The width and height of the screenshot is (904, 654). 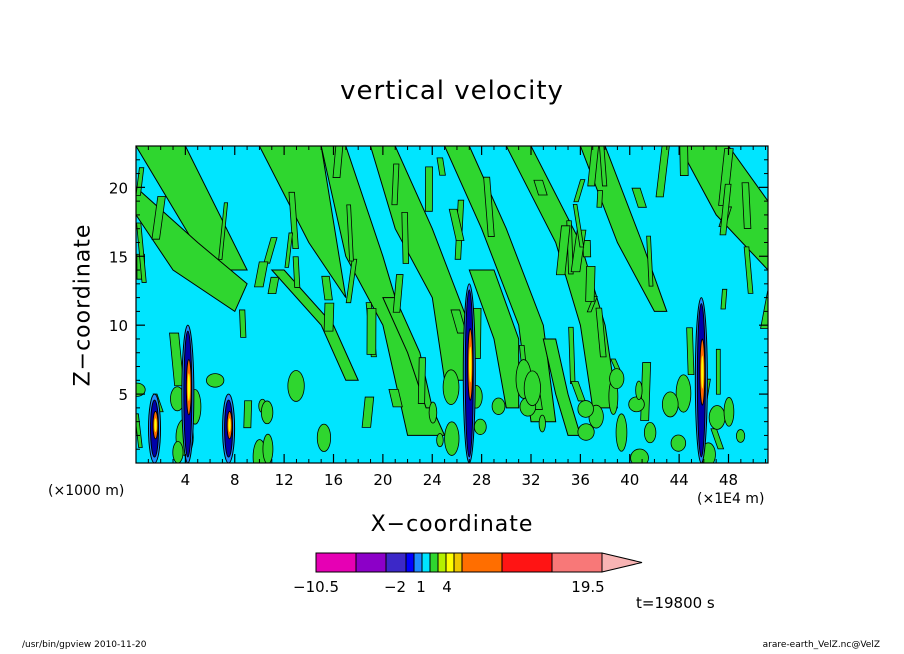 What do you see at coordinates (84, 645) in the screenshot?
I see `footer-left: /usr/bin/gpview 2010-11-20` at bounding box center [84, 645].